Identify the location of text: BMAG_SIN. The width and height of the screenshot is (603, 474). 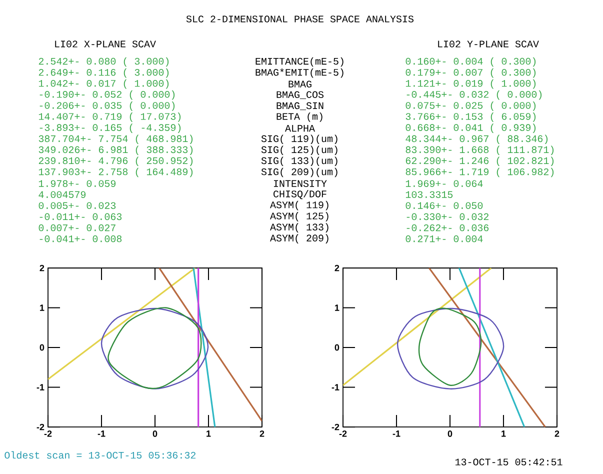
(300, 106).